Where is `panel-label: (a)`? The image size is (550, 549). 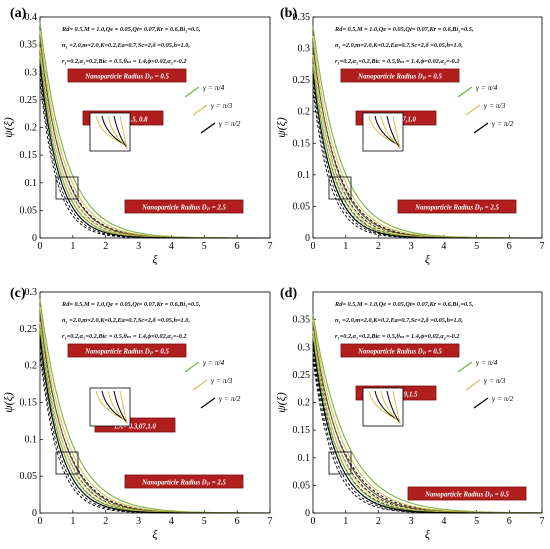 panel-label: (a) is located at coordinates (18, 13).